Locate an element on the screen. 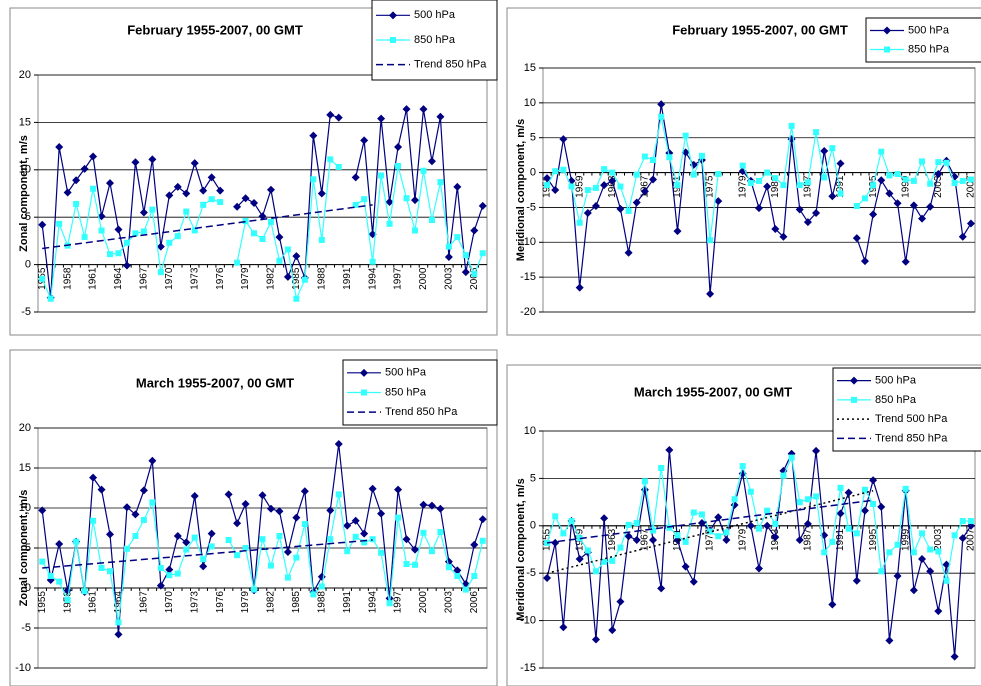 The height and width of the screenshot is (686, 981). x-tick-label: 1988 is located at coordinates (321, 602).